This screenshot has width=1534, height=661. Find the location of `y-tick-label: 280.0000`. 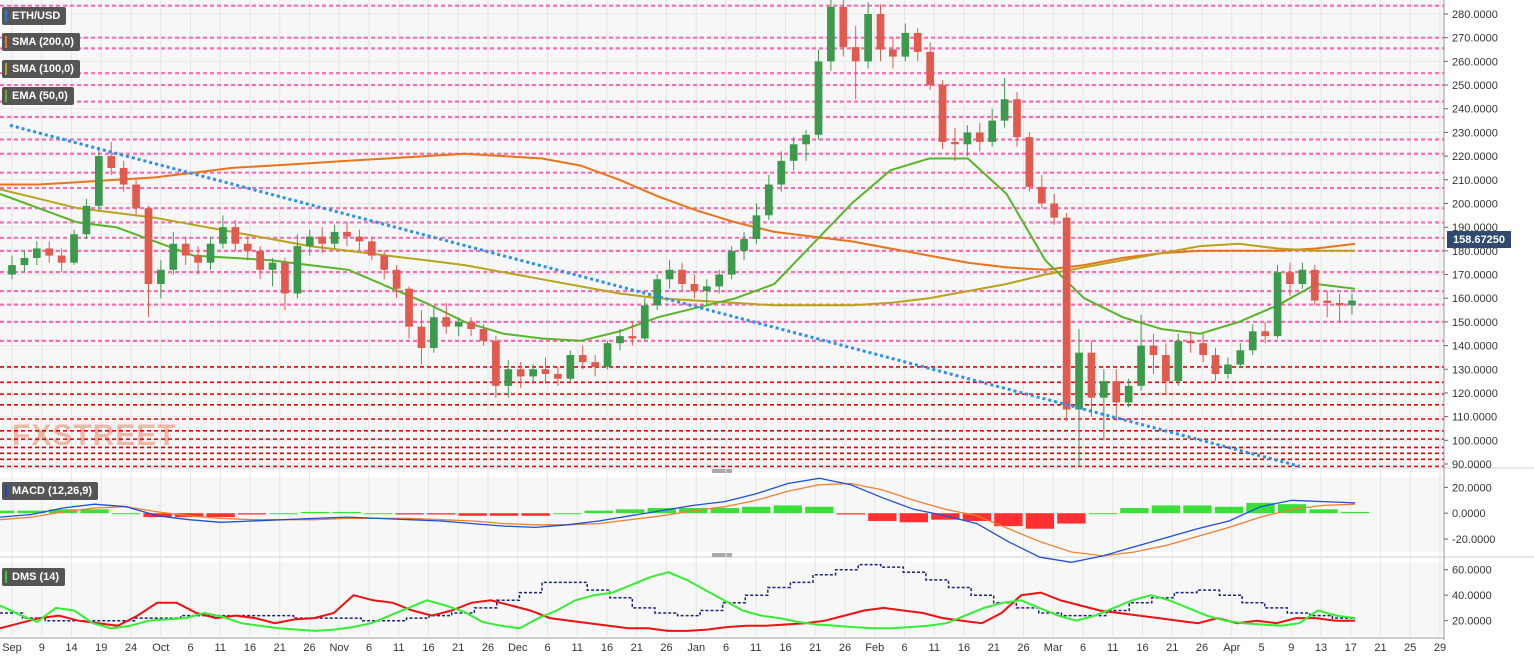

y-tick-label: 280.0000 is located at coordinates (1475, 15).